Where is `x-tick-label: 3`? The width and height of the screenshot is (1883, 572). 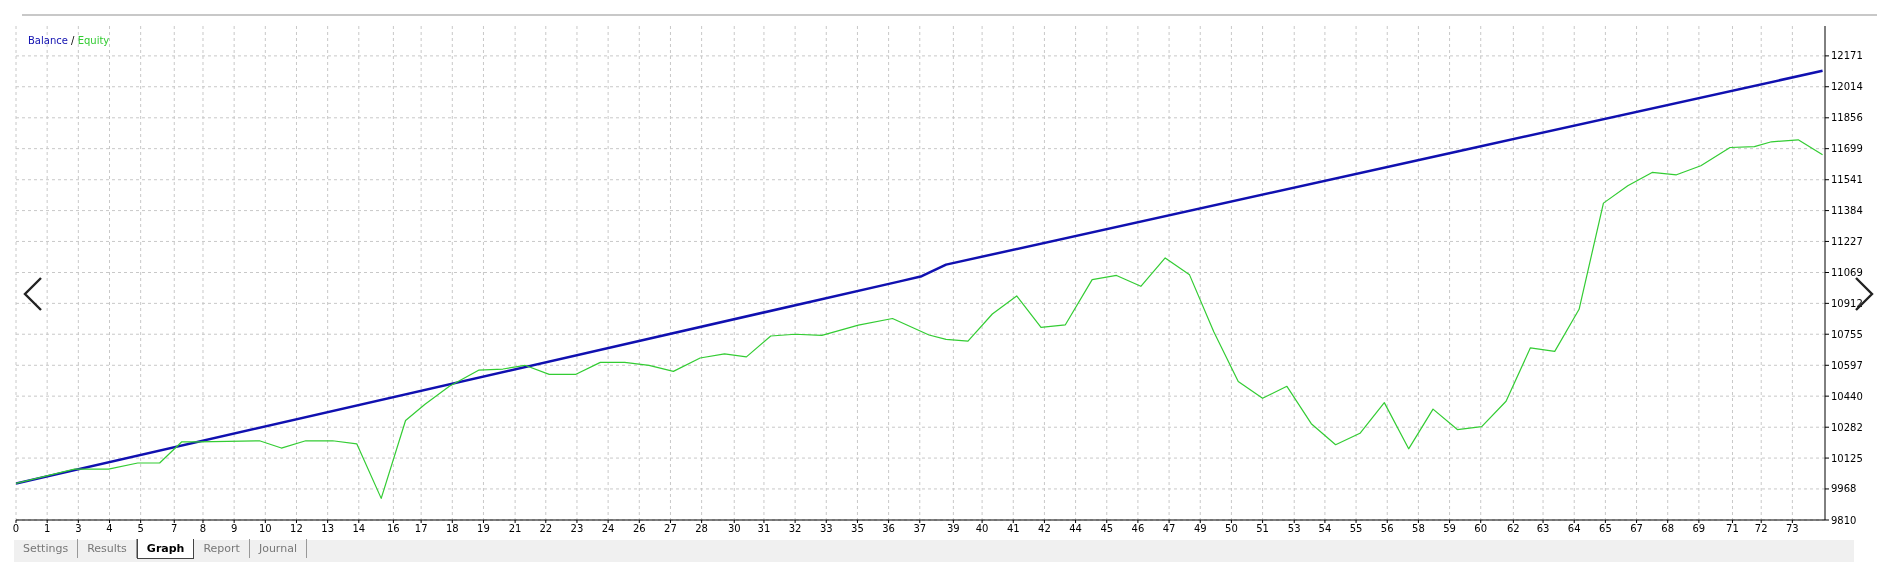
x-tick-label: 3 is located at coordinates (78, 529).